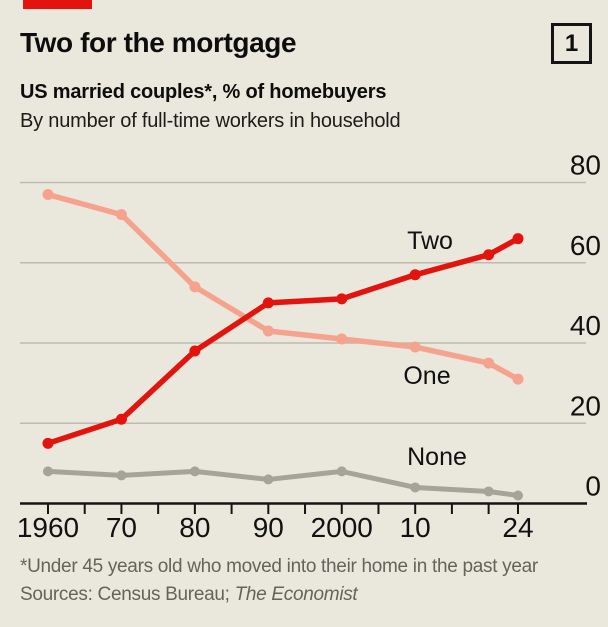 The image size is (608, 627). Describe the element at coordinates (342, 339) in the screenshot. I see `data-point-one-2000` at that location.